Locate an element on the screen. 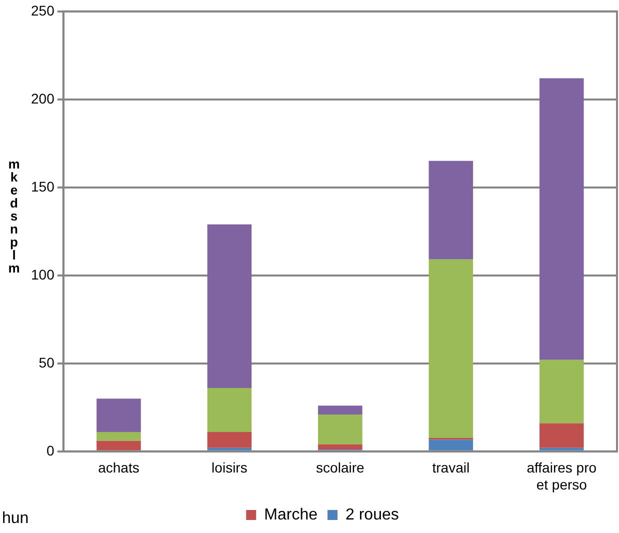 Image resolution: width=619 pixels, height=533 pixels. y-tick-label: 50 is located at coordinates (46, 362).